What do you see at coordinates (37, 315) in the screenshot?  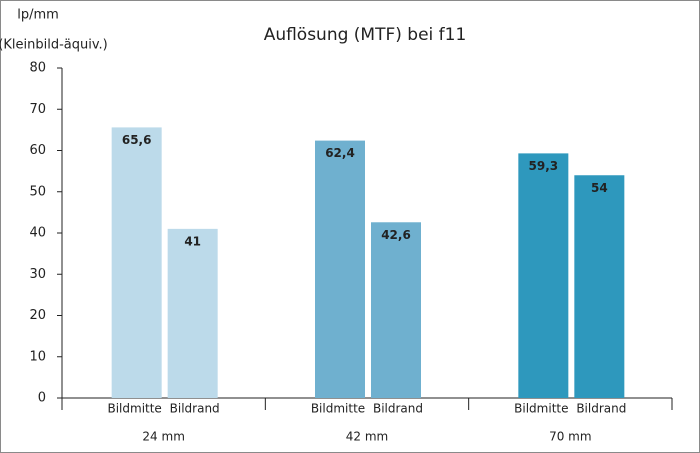 I see `y-tick-label: 20` at bounding box center [37, 315].